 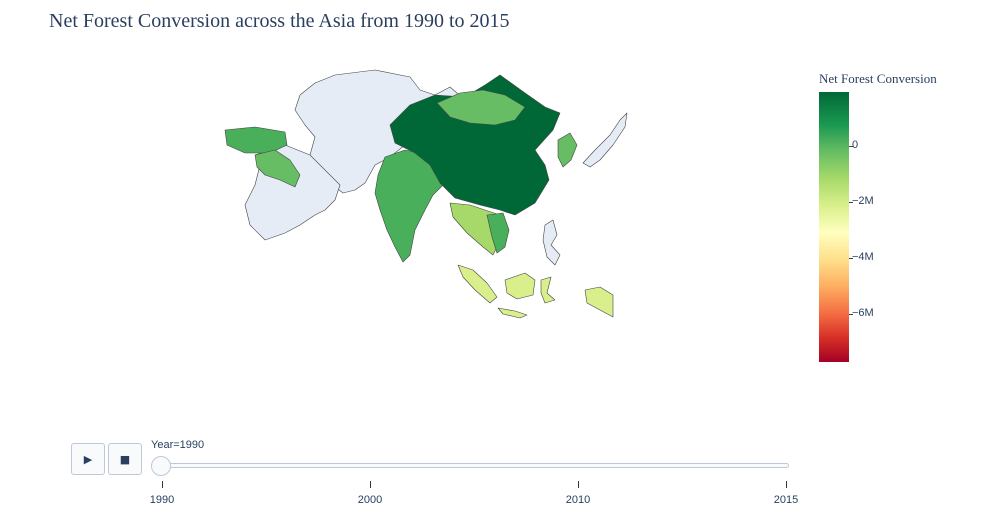 What do you see at coordinates (551, 242) in the screenshot?
I see `region-philippines` at bounding box center [551, 242].